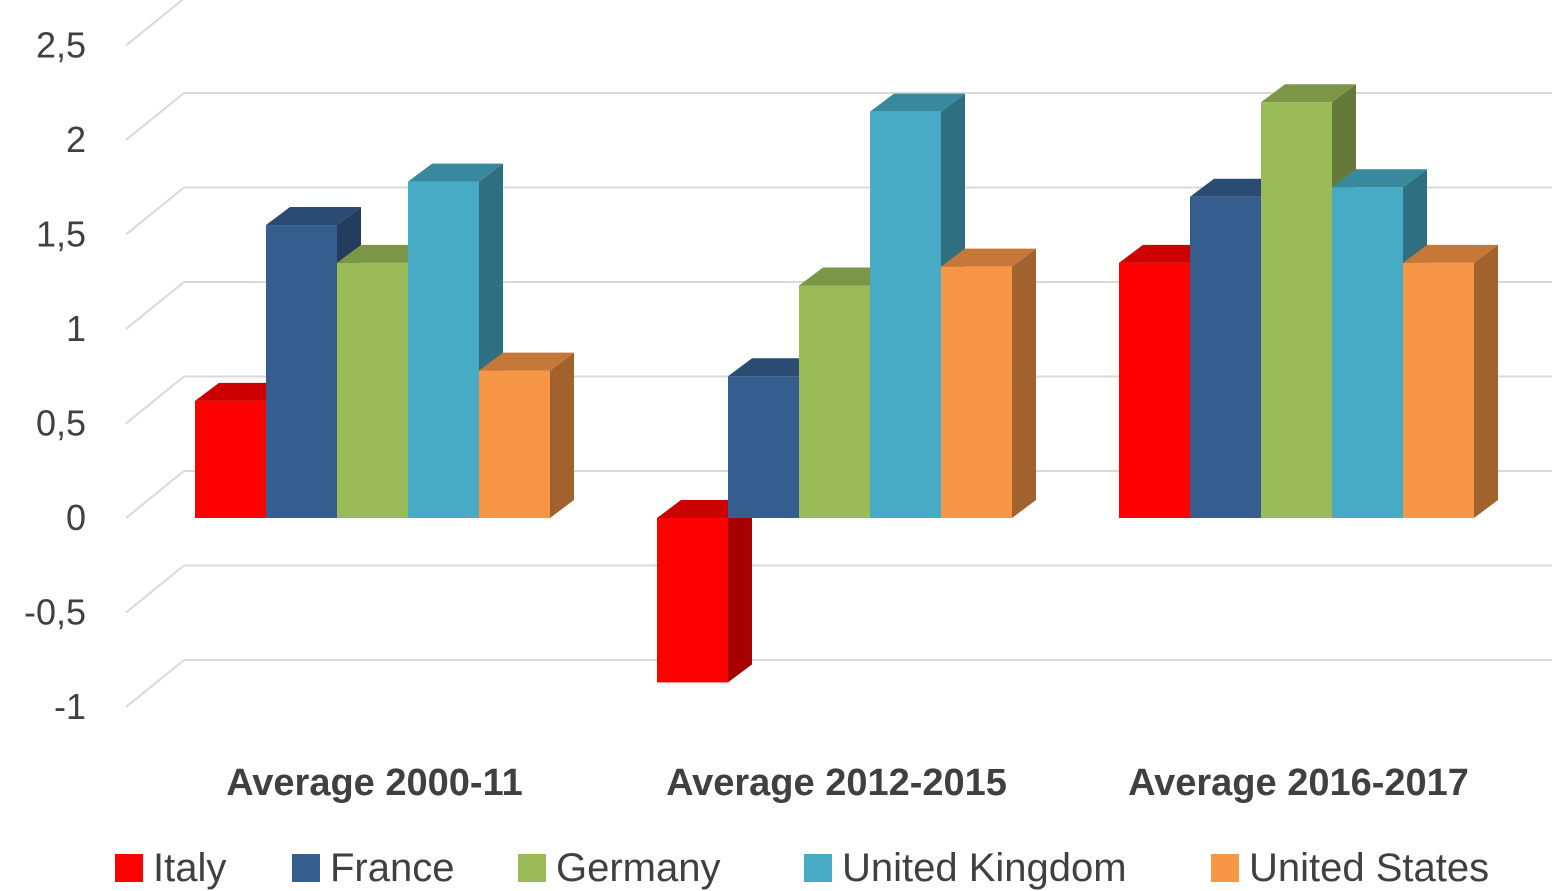  Describe the element at coordinates (70, 706) in the screenshot. I see `y-tick-label: -1` at that location.